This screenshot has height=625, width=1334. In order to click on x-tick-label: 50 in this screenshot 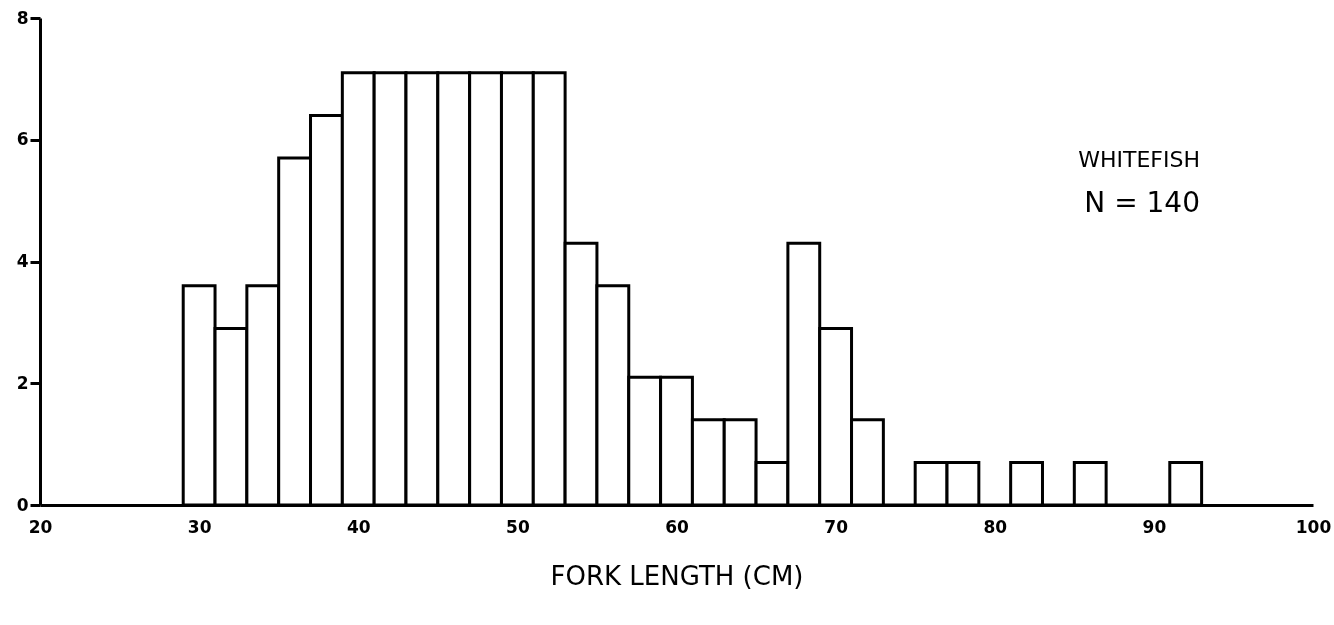, I will do `click(518, 526)`.